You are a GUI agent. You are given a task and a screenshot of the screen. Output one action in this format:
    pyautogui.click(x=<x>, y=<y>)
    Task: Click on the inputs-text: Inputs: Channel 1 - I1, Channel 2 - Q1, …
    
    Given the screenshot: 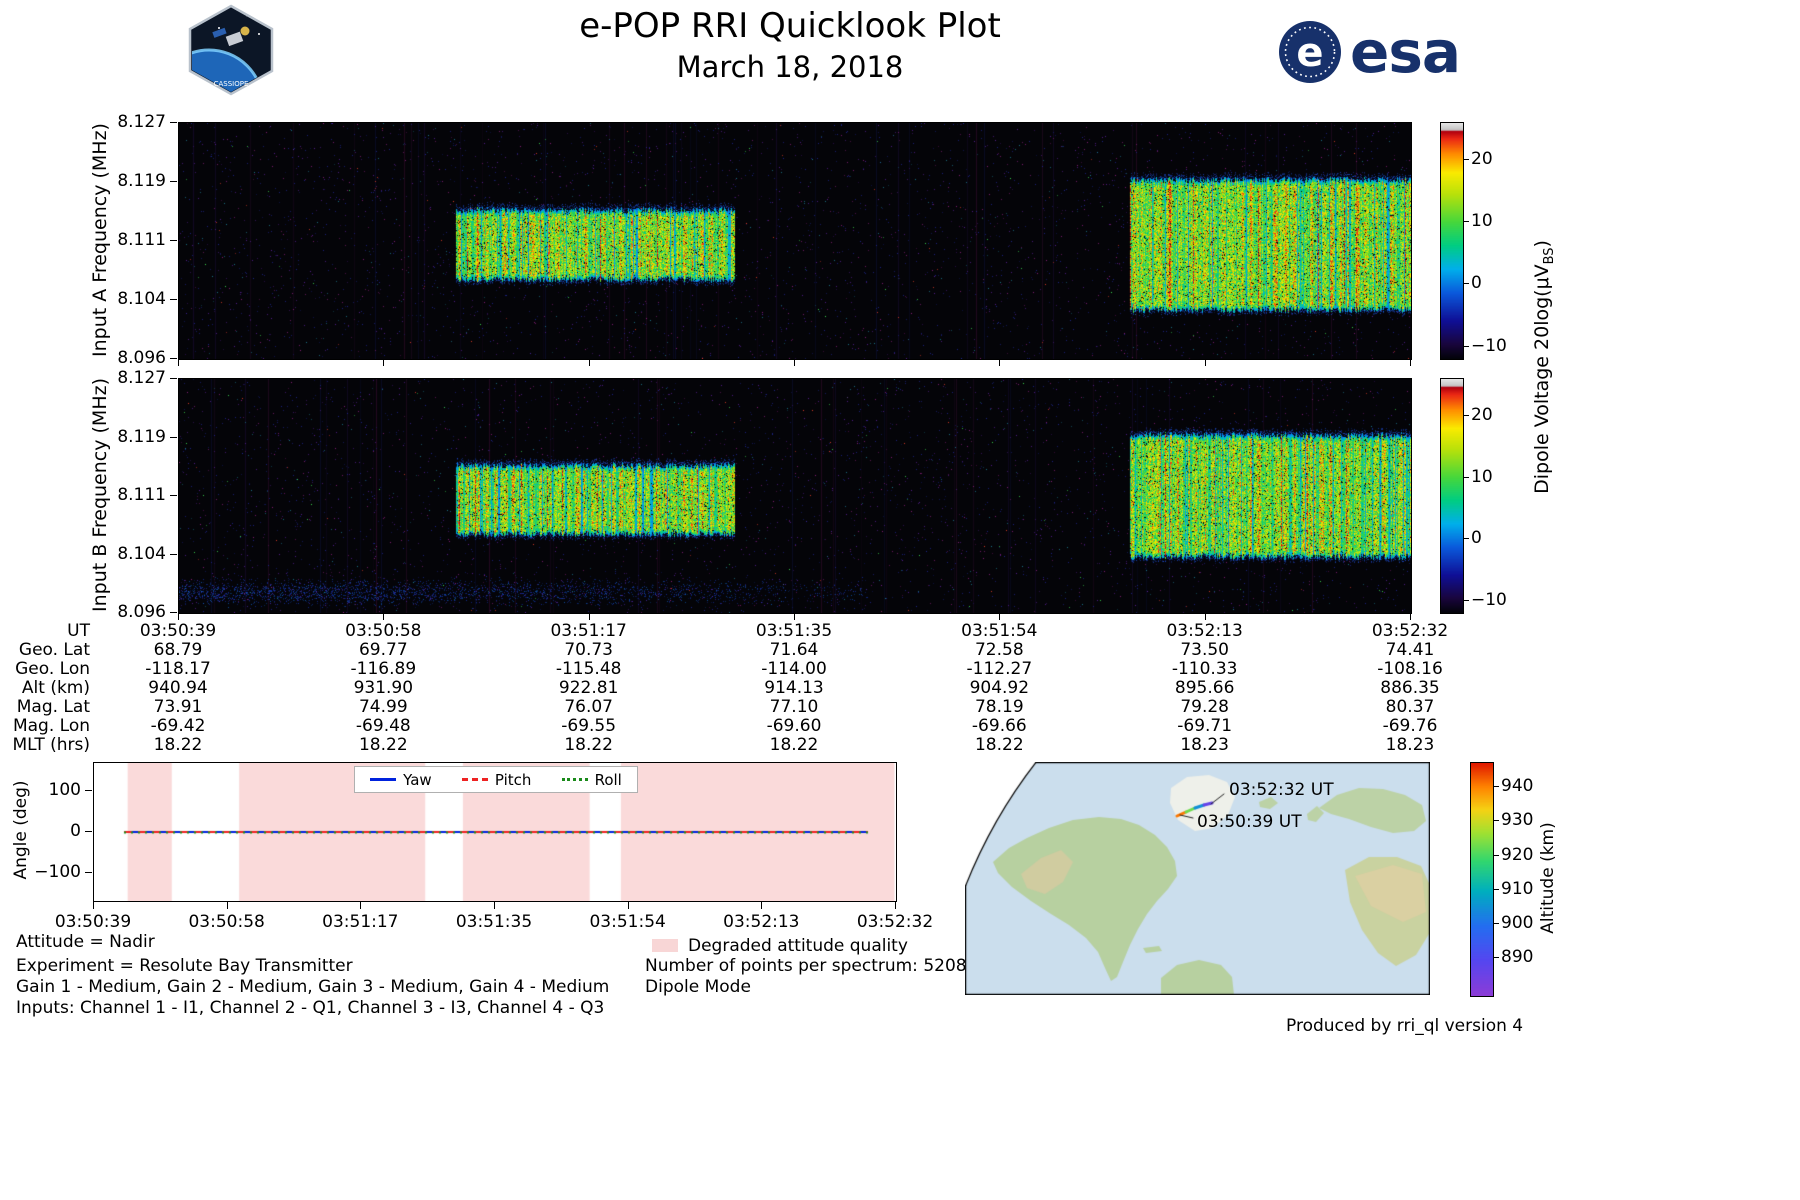 What is the action you would take?
    pyautogui.click(x=310, y=1008)
    